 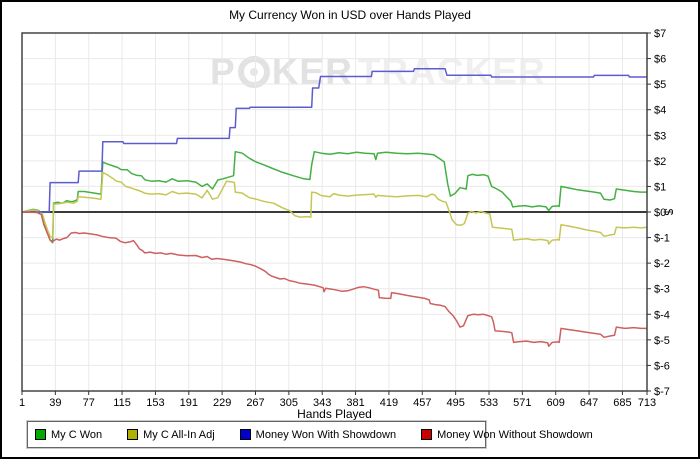 What do you see at coordinates (155, 403) in the screenshot?
I see `x-tick-label: 153` at bounding box center [155, 403].